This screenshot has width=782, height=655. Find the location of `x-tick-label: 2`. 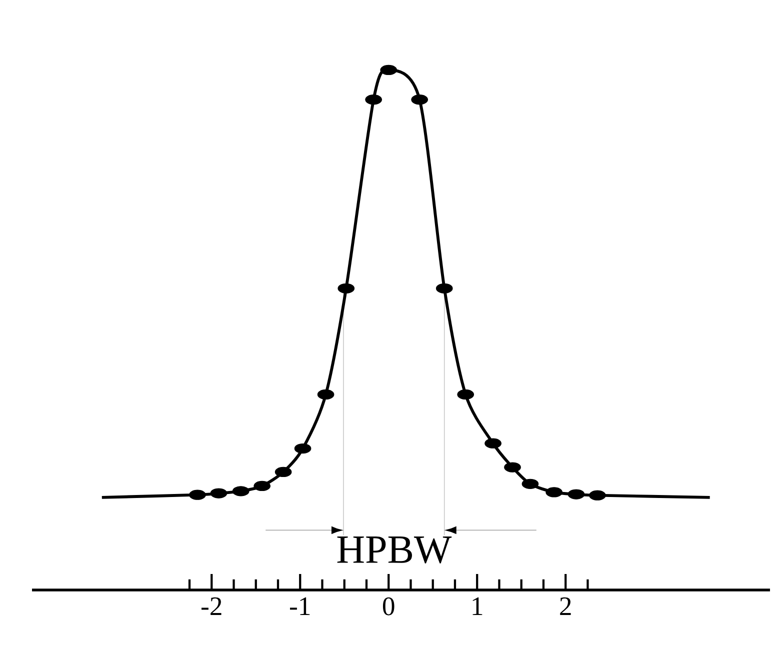

x-tick-label: 2 is located at coordinates (565, 606).